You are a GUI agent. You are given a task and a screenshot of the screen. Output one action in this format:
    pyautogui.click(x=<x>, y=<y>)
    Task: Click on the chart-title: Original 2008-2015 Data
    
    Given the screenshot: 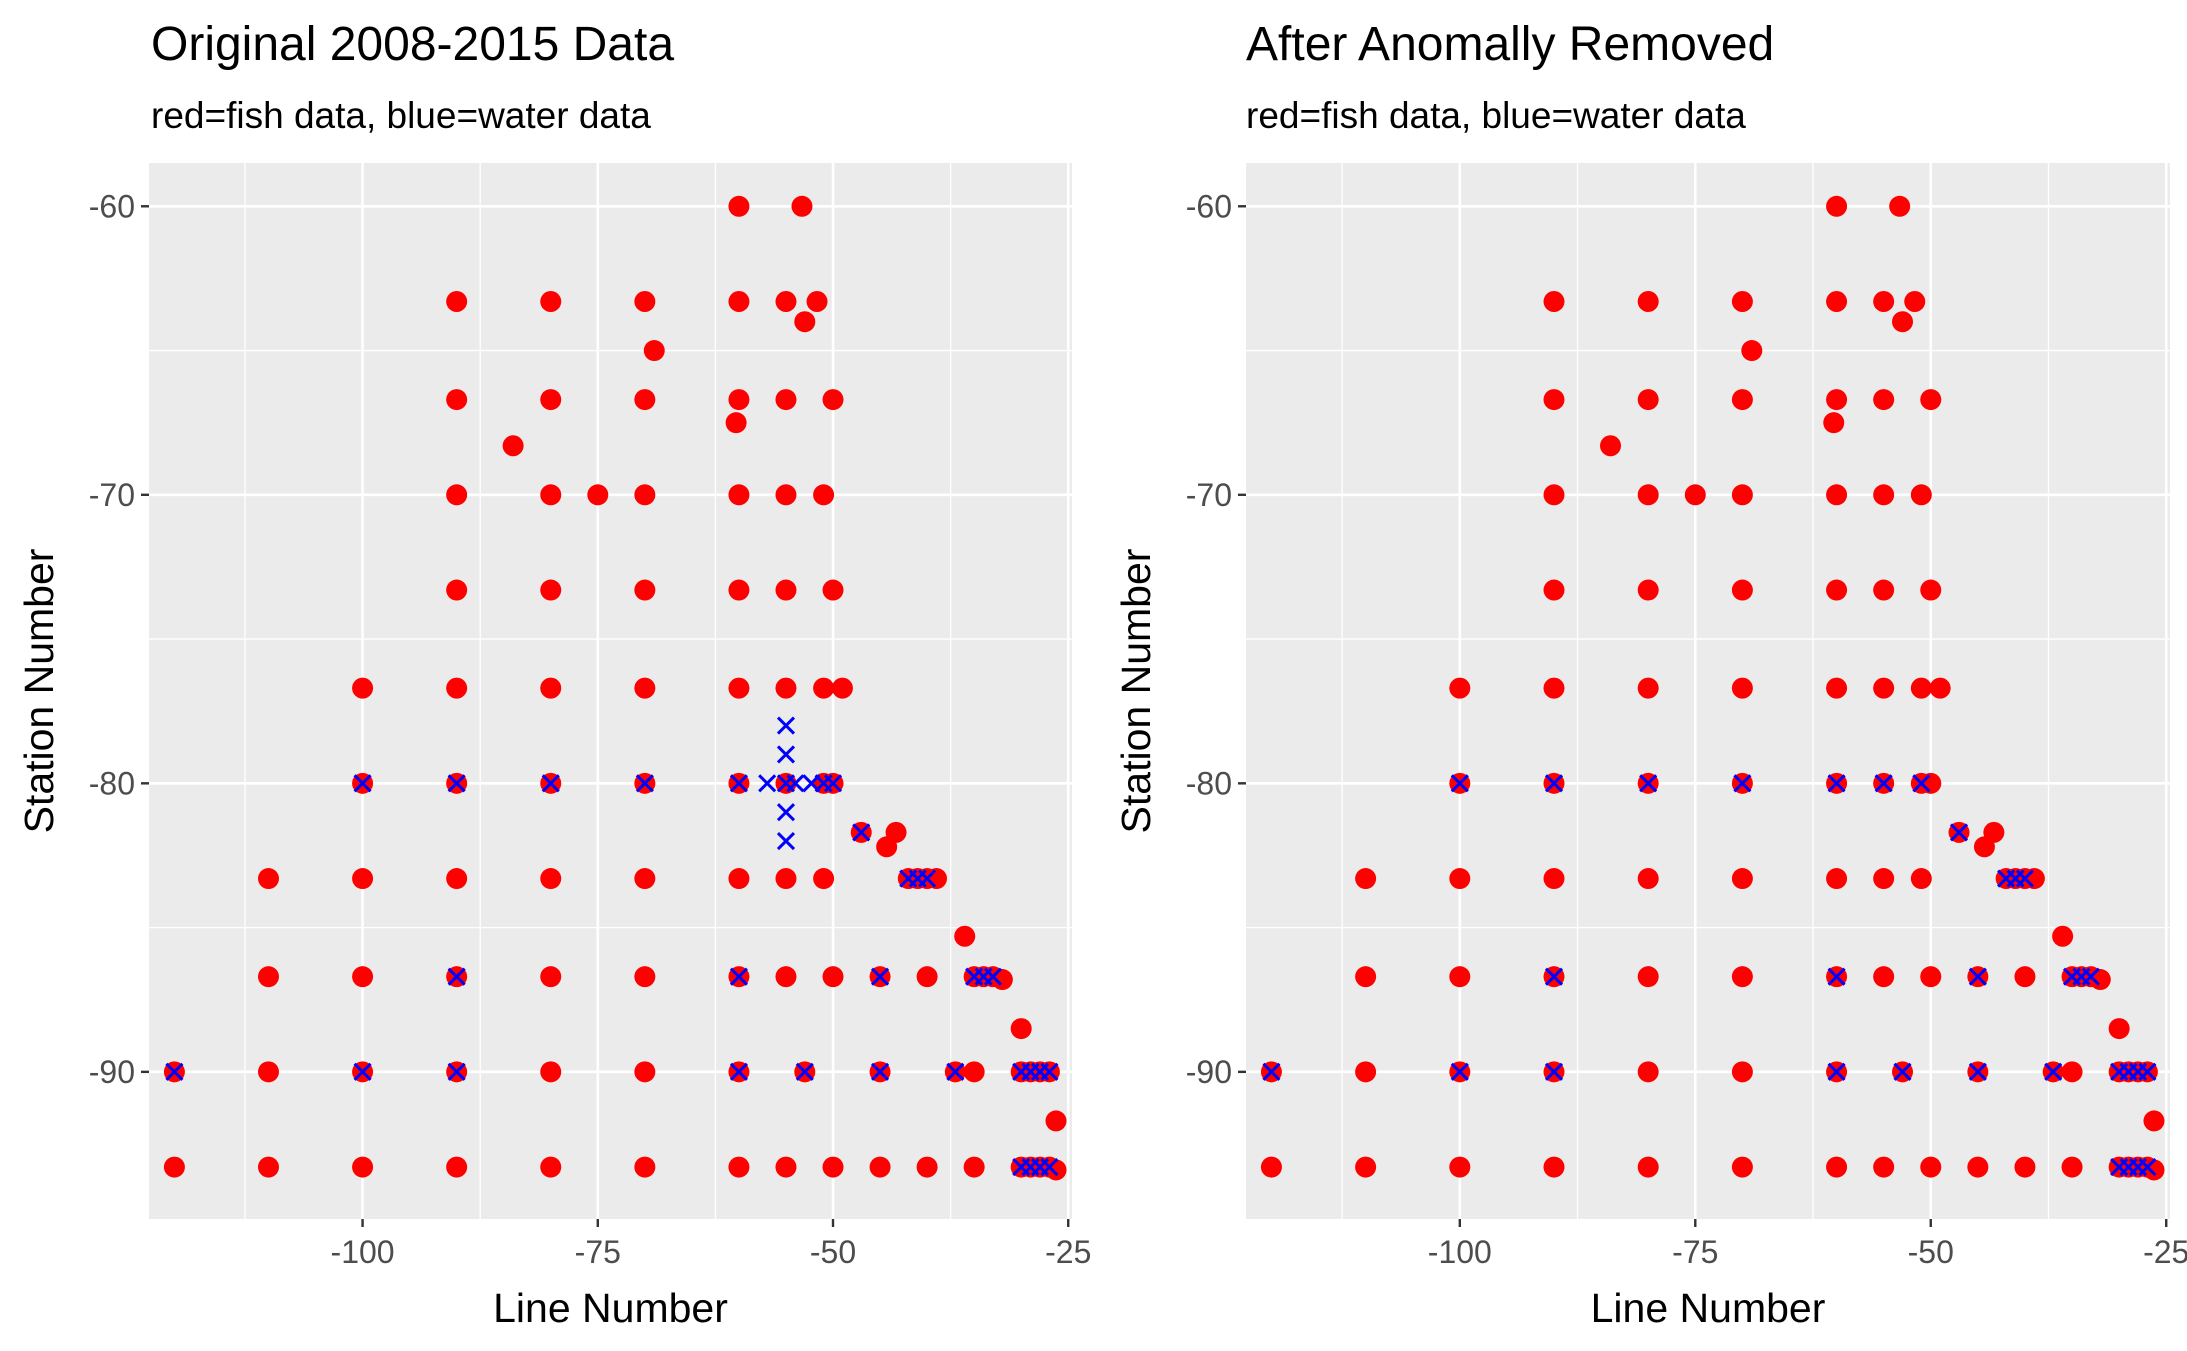 What is the action you would take?
    pyautogui.click(x=412, y=44)
    